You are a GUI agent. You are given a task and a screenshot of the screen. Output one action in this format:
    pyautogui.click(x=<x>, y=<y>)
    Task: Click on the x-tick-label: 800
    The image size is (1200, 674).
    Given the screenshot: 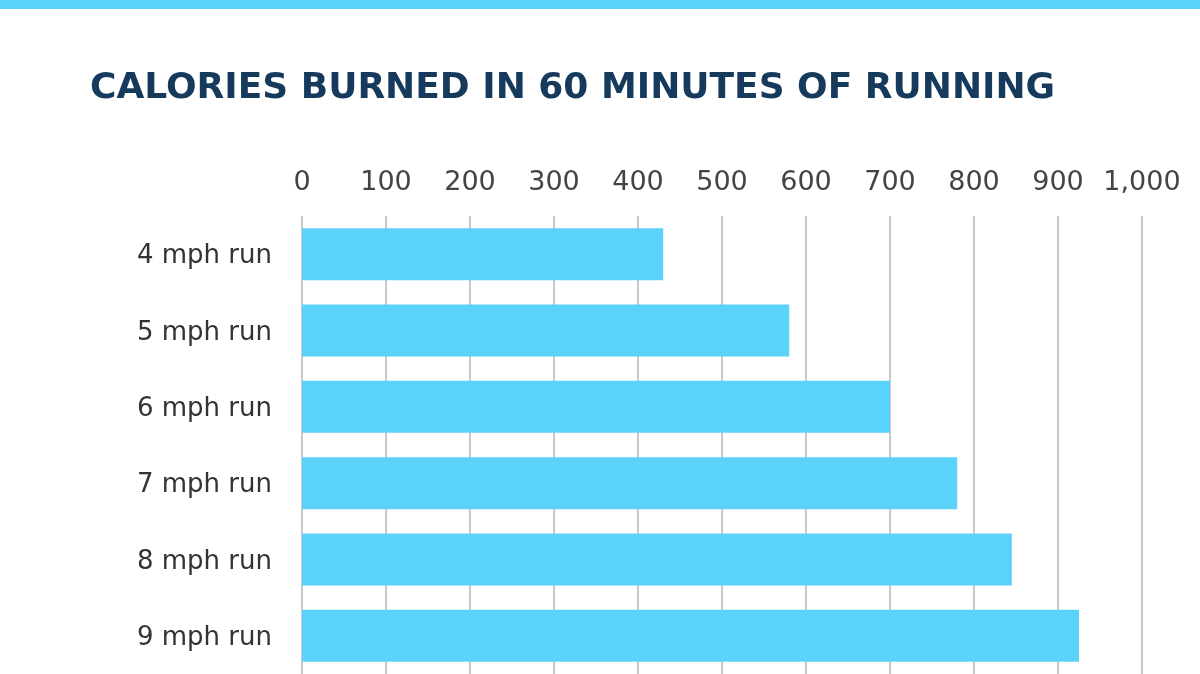 What is the action you would take?
    pyautogui.click(x=974, y=180)
    